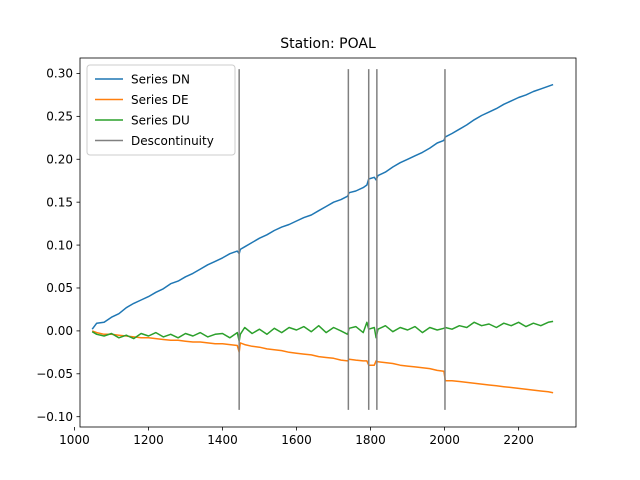 The width and height of the screenshot is (640, 480). What do you see at coordinates (59, 74) in the screenshot?
I see `y-tick-label: 0.30` at bounding box center [59, 74].